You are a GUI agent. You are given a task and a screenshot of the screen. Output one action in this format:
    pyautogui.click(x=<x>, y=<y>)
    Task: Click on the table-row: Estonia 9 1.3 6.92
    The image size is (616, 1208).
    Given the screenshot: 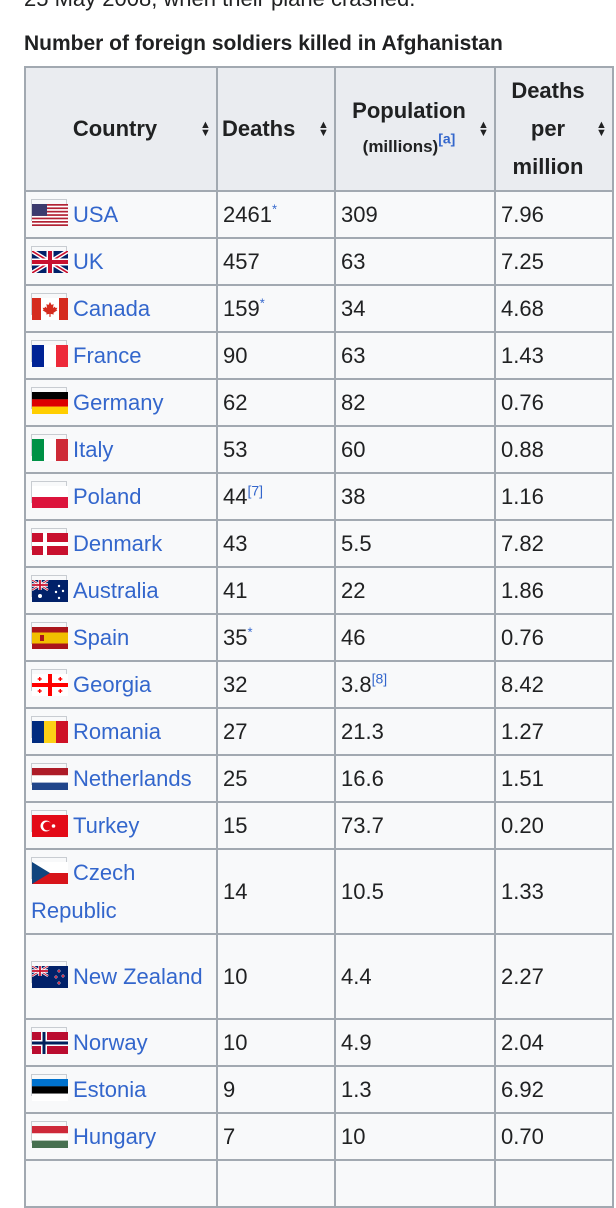 What is the action you would take?
    pyautogui.click(x=319, y=1089)
    